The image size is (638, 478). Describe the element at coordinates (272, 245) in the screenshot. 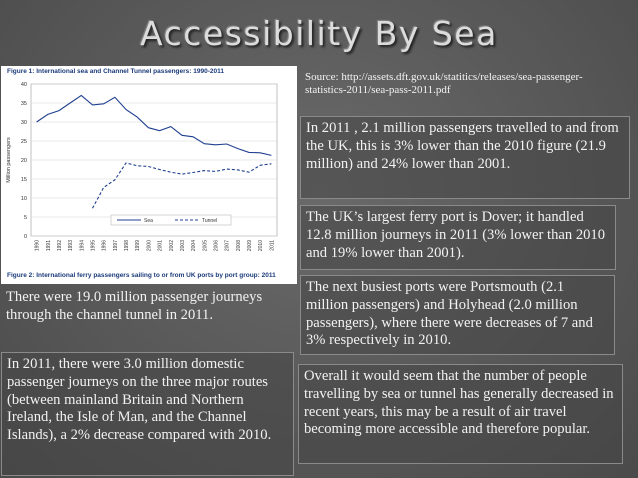

I see `x-tick-label: 2011` at that location.